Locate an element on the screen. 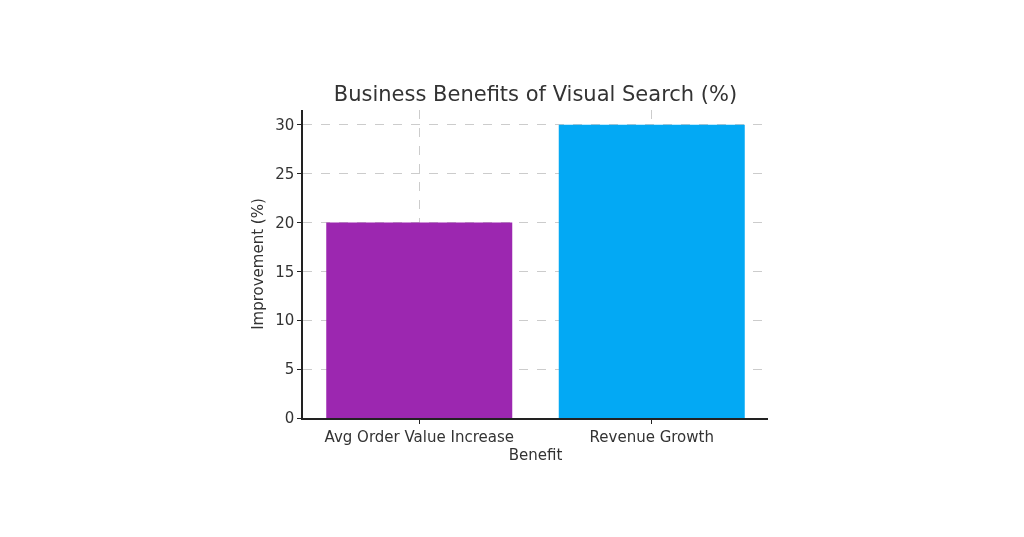 Image resolution: width=1024 pixels, height=537 pixels. chart-title: Business Benefits of Visual Search (%) is located at coordinates (535, 94).